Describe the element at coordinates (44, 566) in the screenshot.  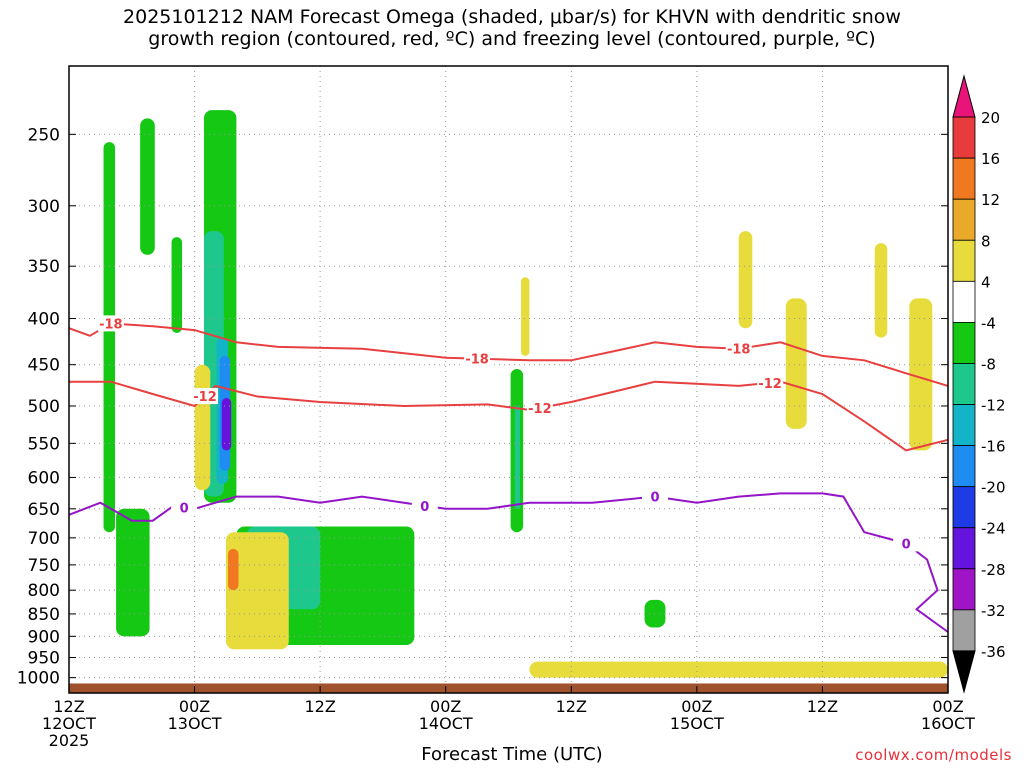
I see `y-tick-label: 750` at that location.